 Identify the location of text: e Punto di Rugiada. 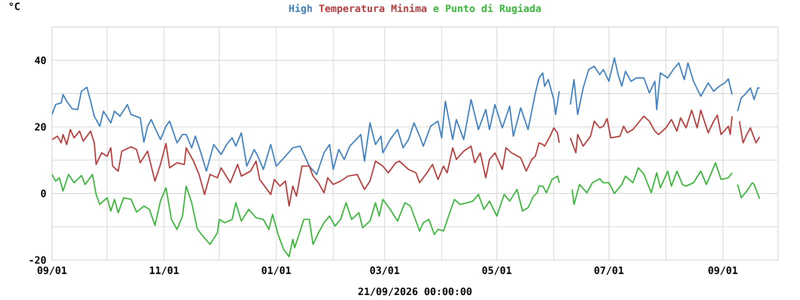
(487, 9).